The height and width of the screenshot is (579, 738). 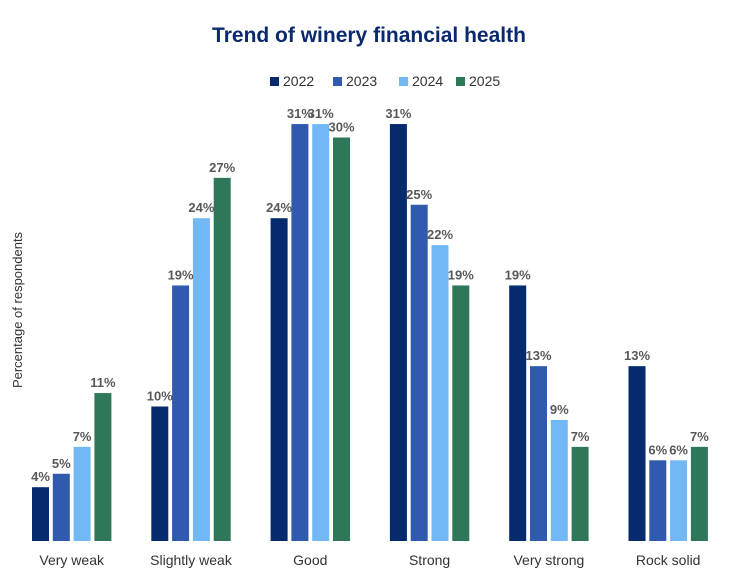 What do you see at coordinates (222, 167) in the screenshot?
I see `data-label-2025-slightly-weak: 27%` at bounding box center [222, 167].